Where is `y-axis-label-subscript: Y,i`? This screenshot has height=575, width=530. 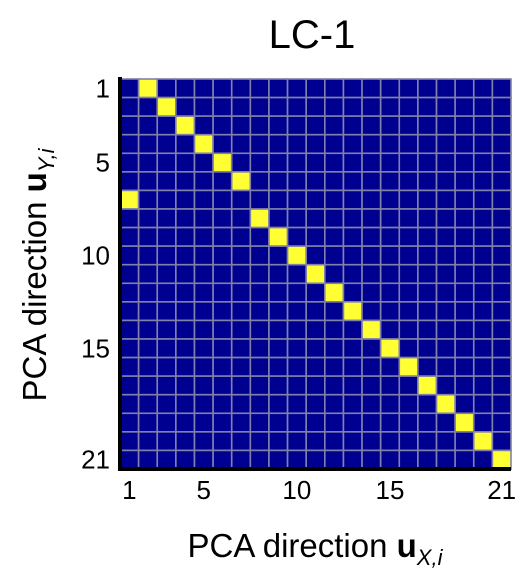 y-axis-label-subscript: Y,i is located at coordinates (46, 159).